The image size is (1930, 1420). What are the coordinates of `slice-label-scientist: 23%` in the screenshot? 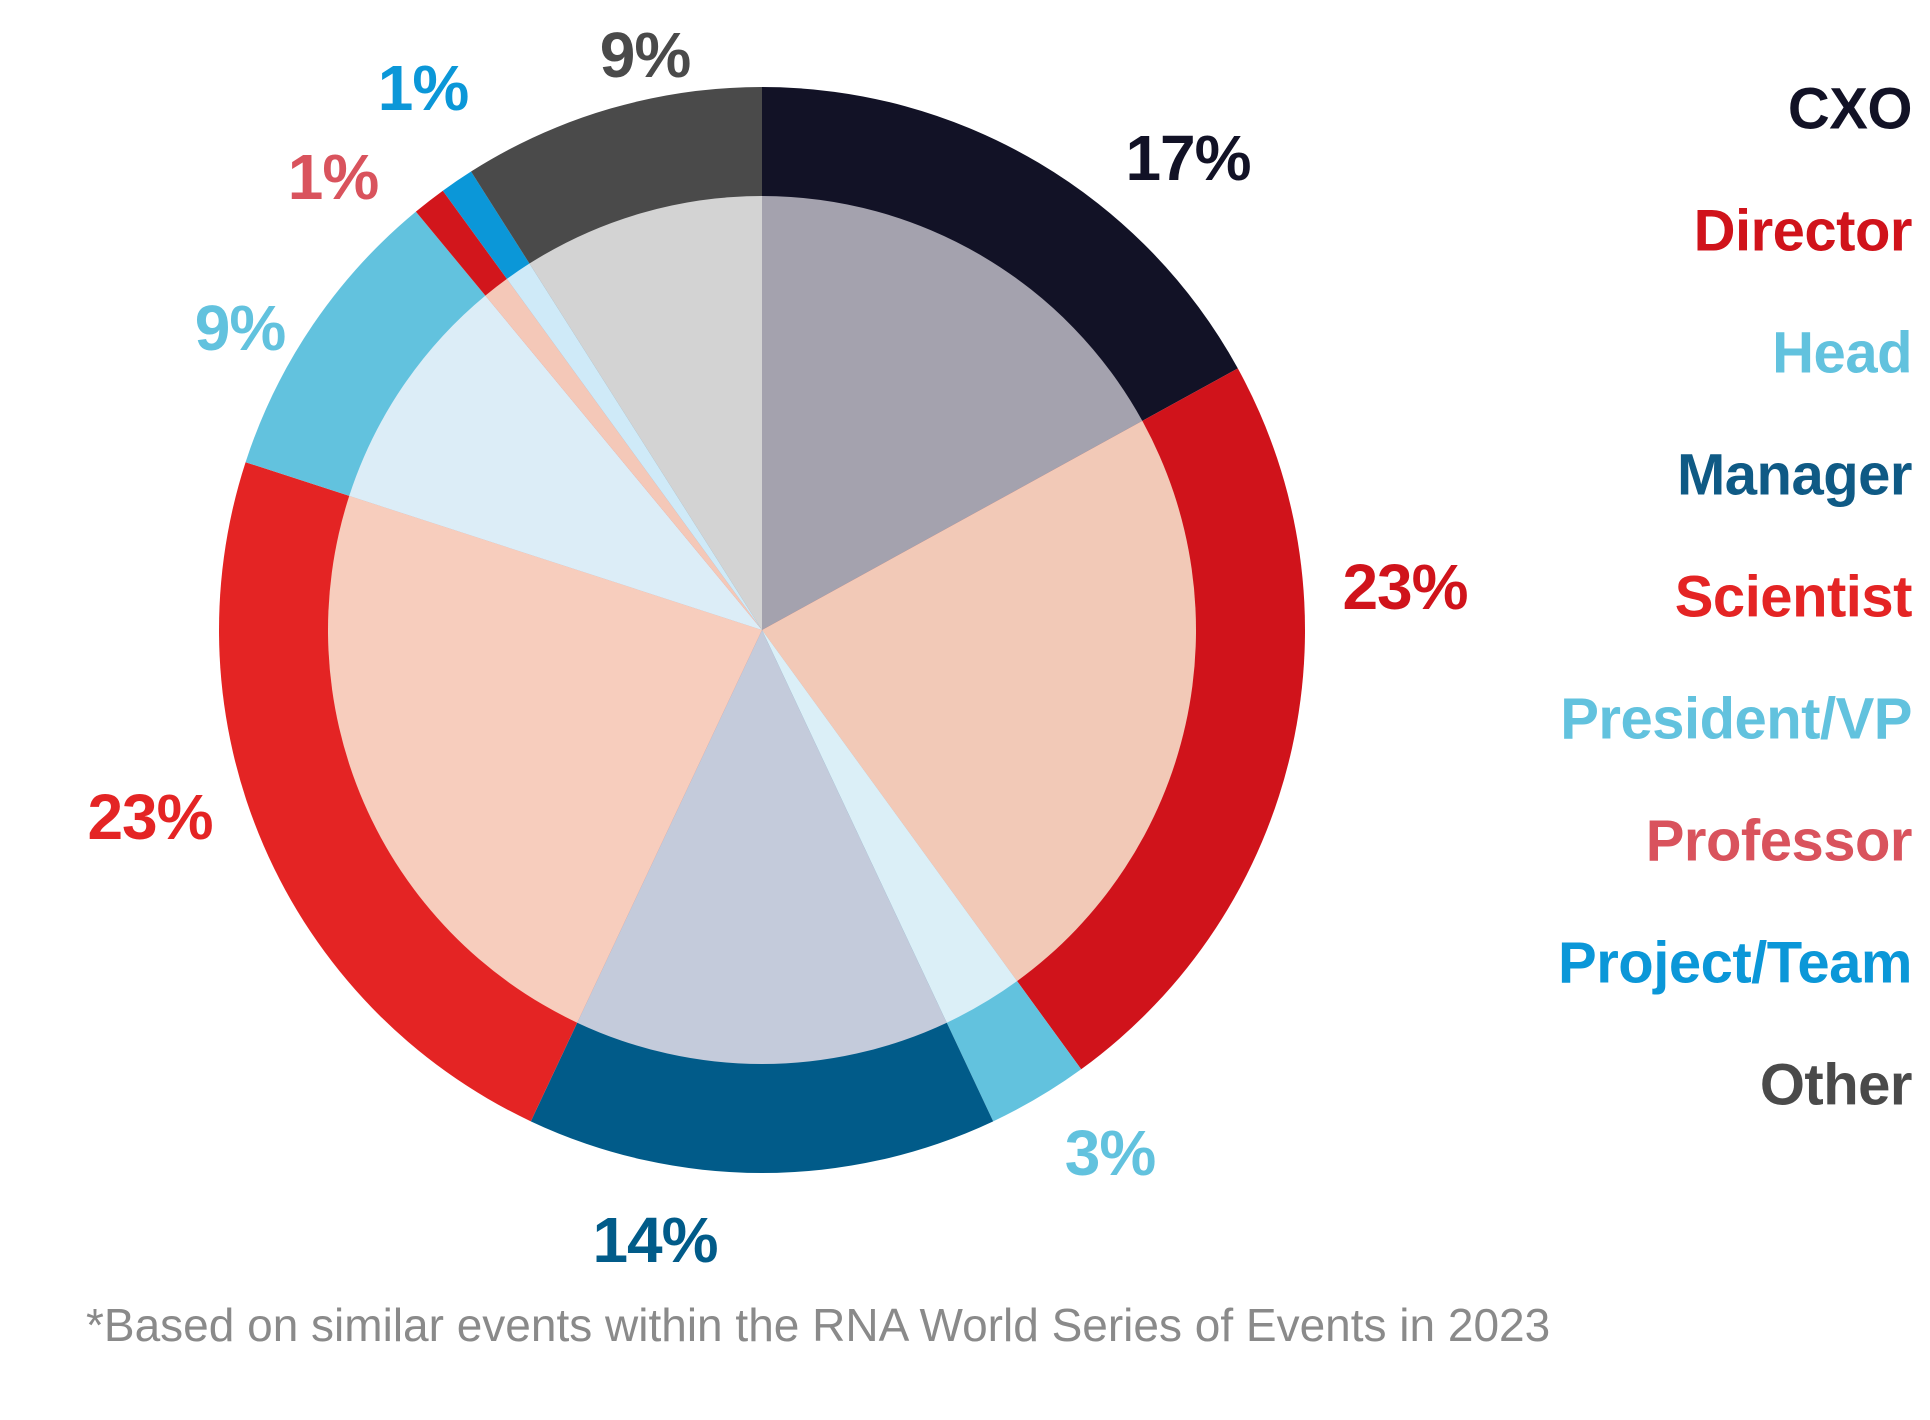 It's located at (149, 817).